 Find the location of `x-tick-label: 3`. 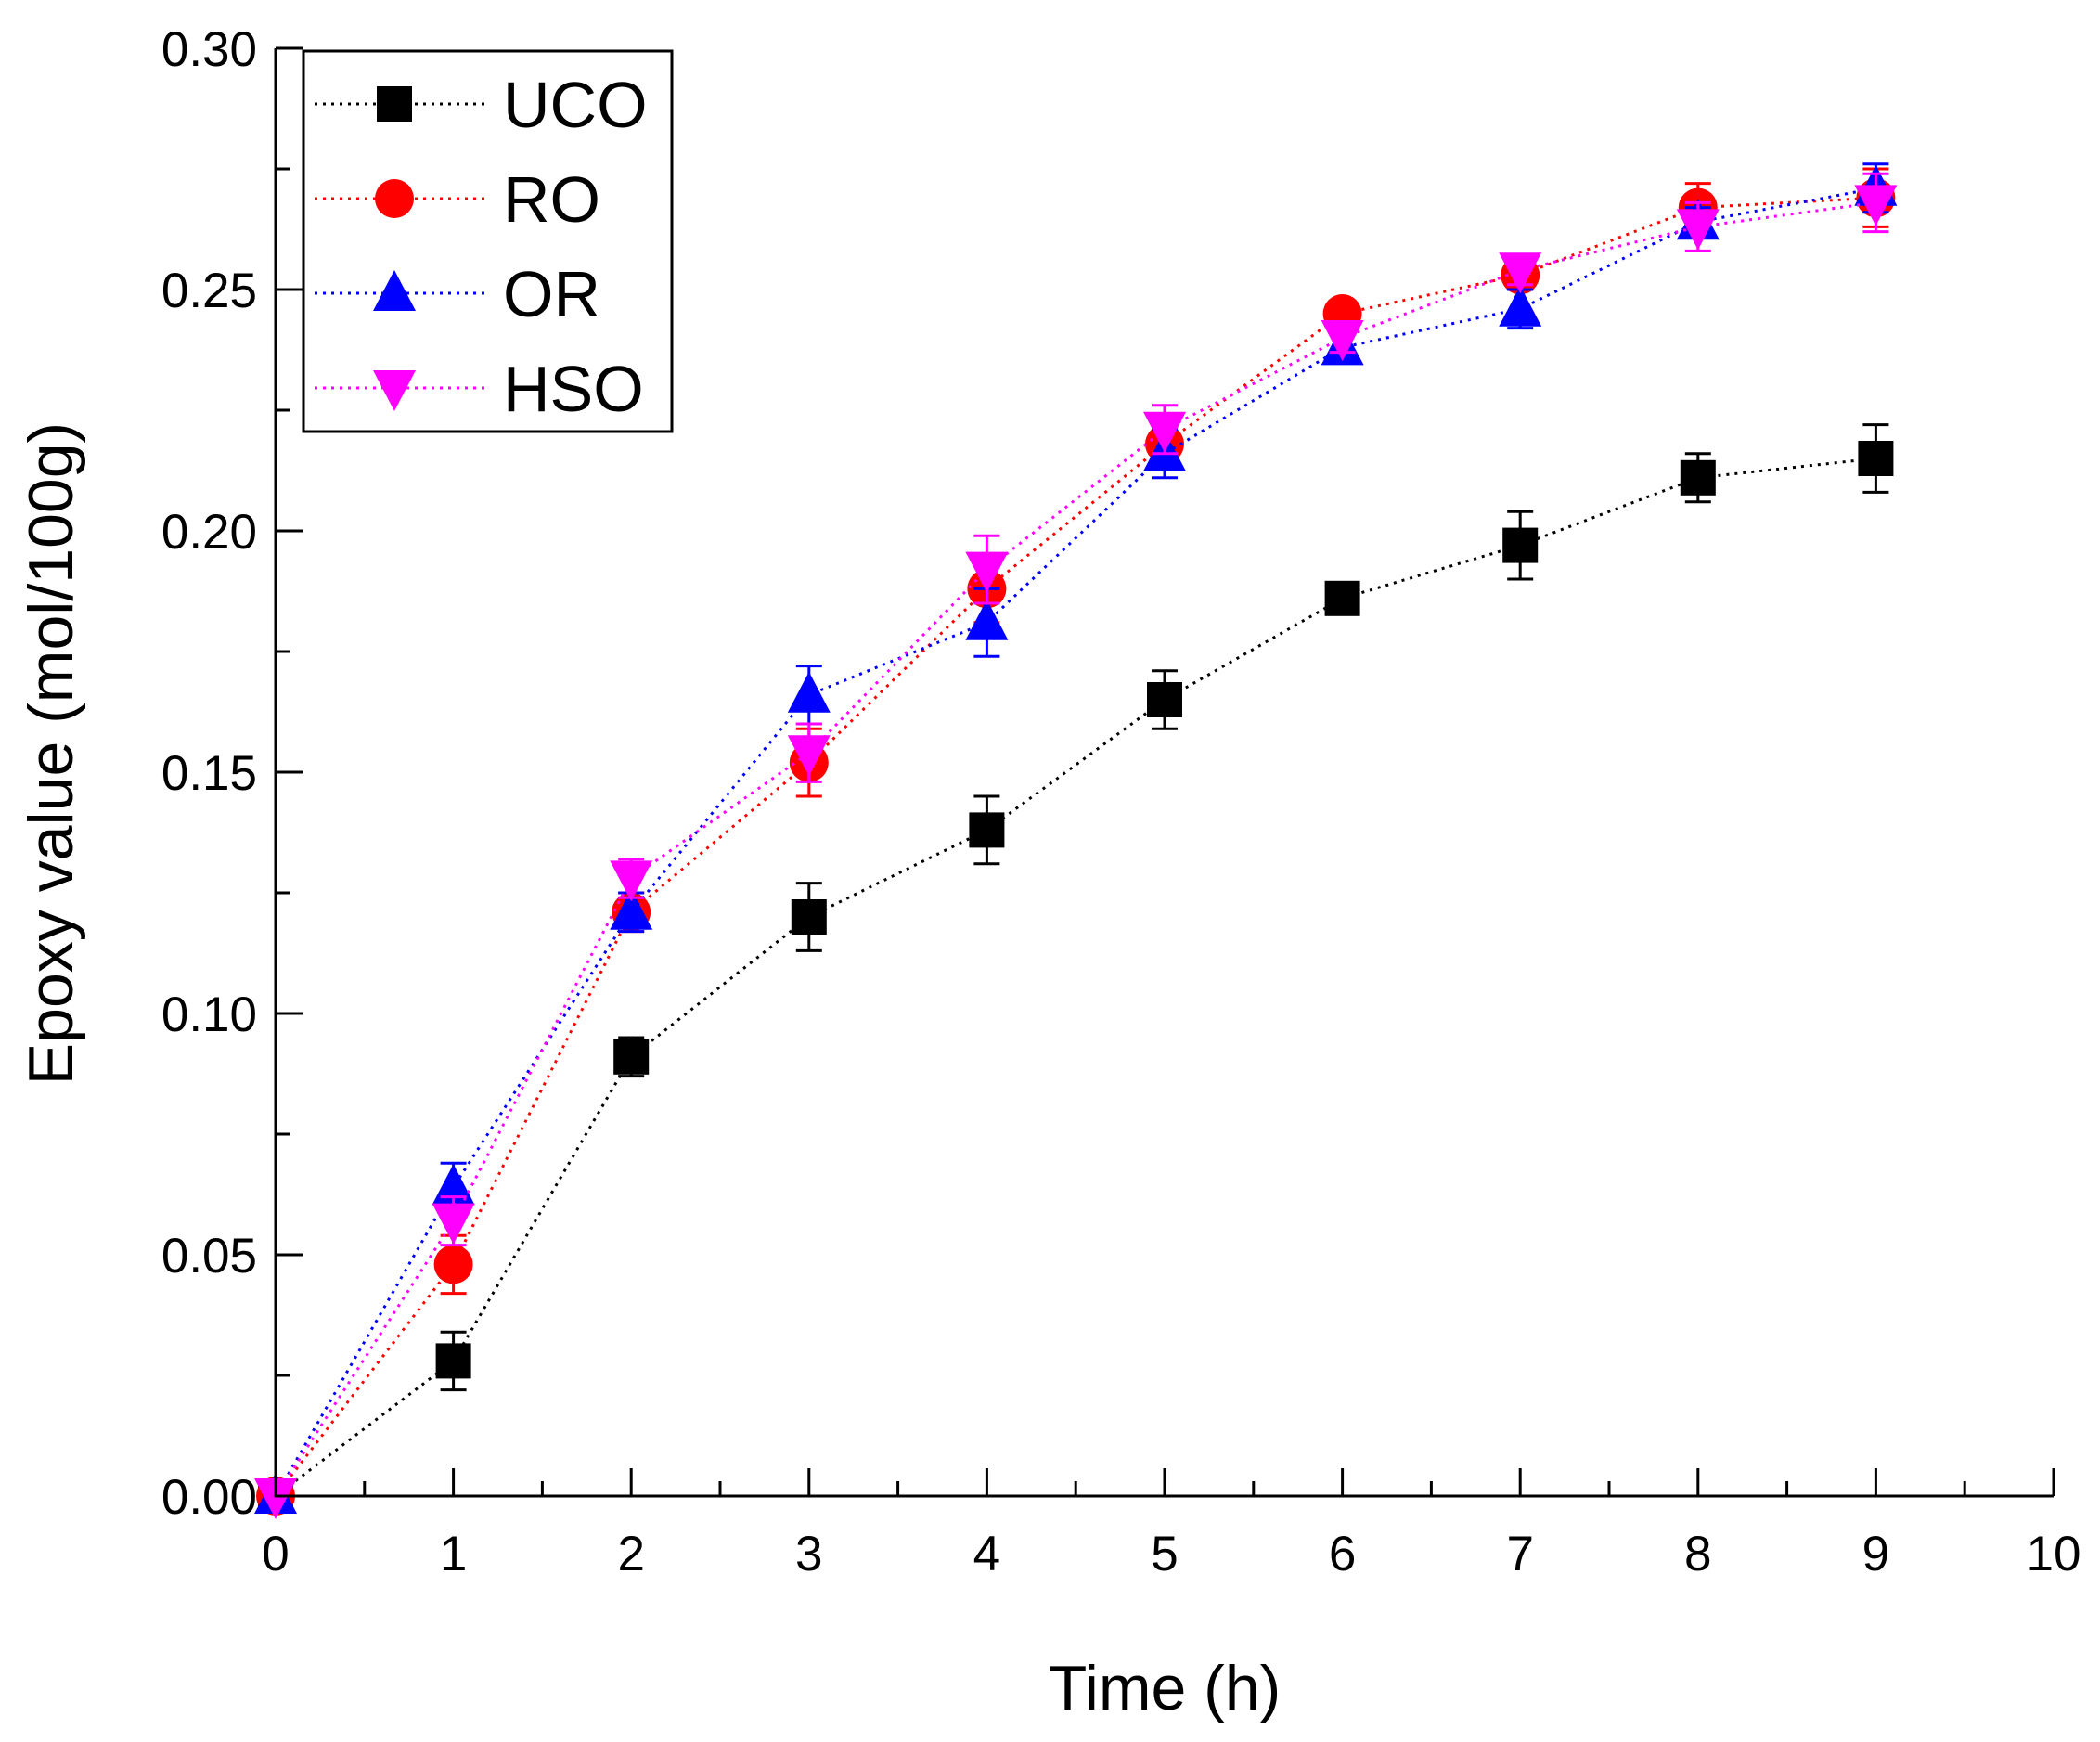

x-tick-label: 3 is located at coordinates (809, 1554).